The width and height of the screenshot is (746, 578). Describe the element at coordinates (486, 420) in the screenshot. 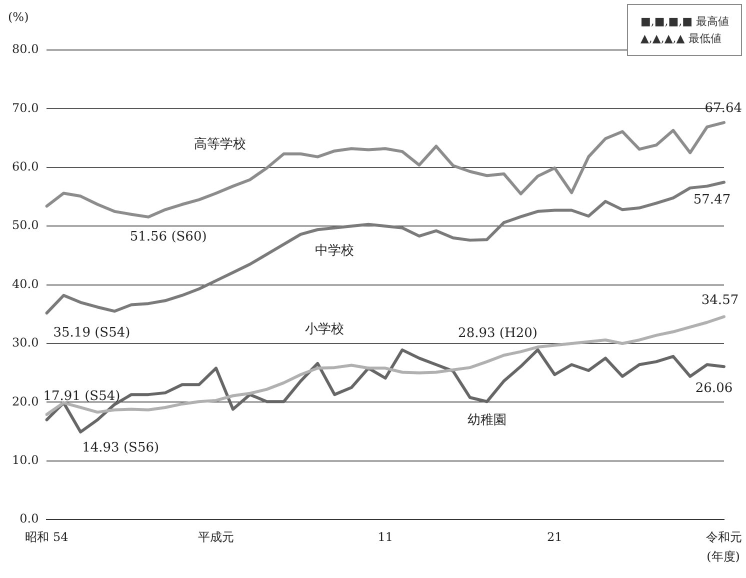

I see `series-label: 幼稚園` at that location.